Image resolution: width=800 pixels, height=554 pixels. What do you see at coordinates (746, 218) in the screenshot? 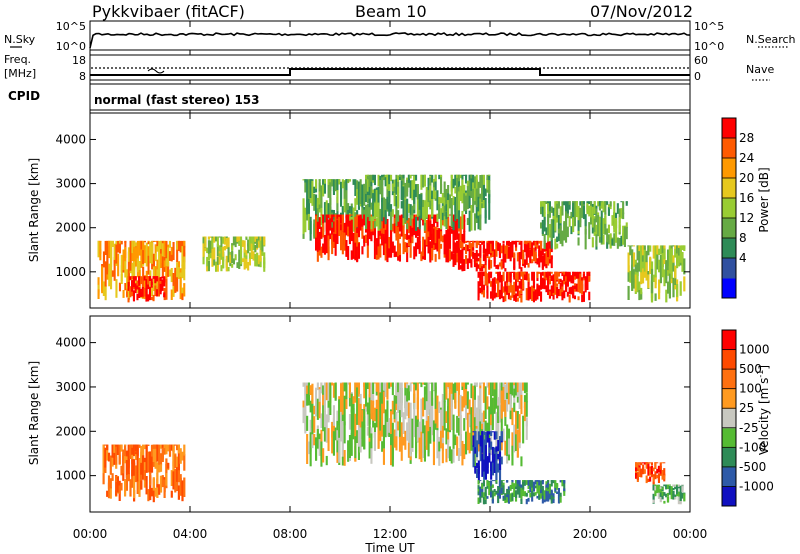
I see `colorbar-tick-label: 12` at bounding box center [746, 218].